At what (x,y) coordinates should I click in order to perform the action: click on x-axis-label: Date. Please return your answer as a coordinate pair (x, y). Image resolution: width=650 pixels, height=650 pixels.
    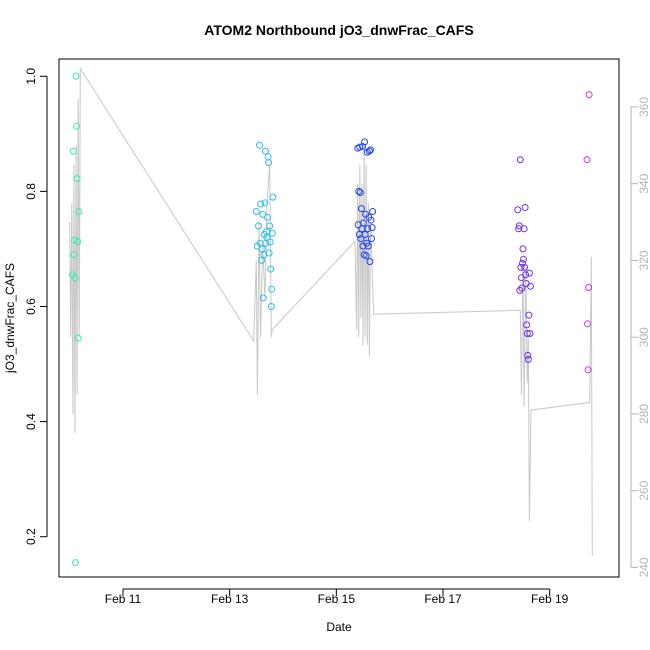
    Looking at the image, I should click on (339, 627).